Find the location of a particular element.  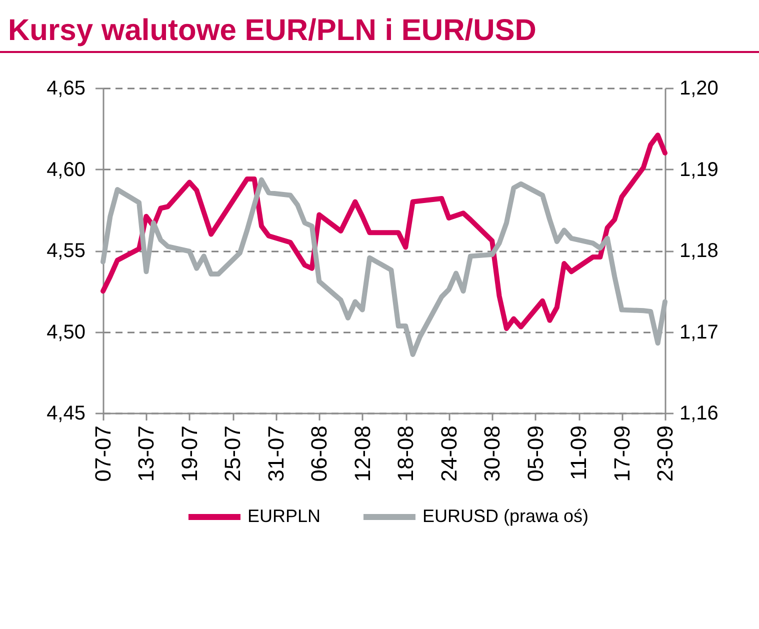

y2-tick-label: 1,17 is located at coordinates (699, 332).